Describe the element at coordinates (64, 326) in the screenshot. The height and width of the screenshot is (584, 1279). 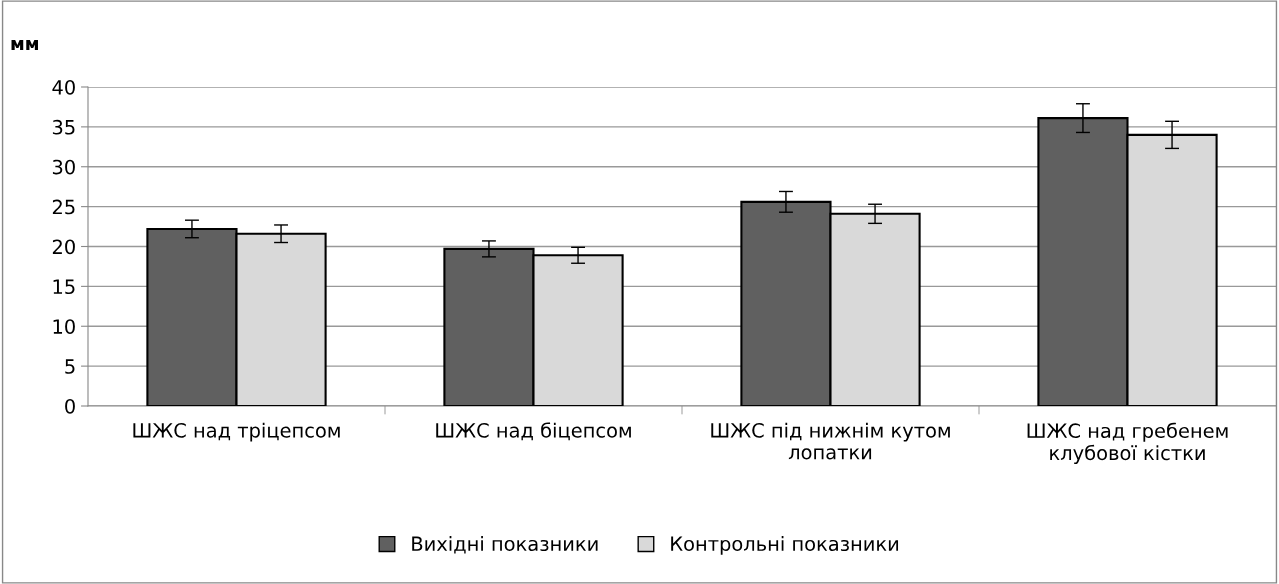
I see `y-tick-label: 10` at that location.